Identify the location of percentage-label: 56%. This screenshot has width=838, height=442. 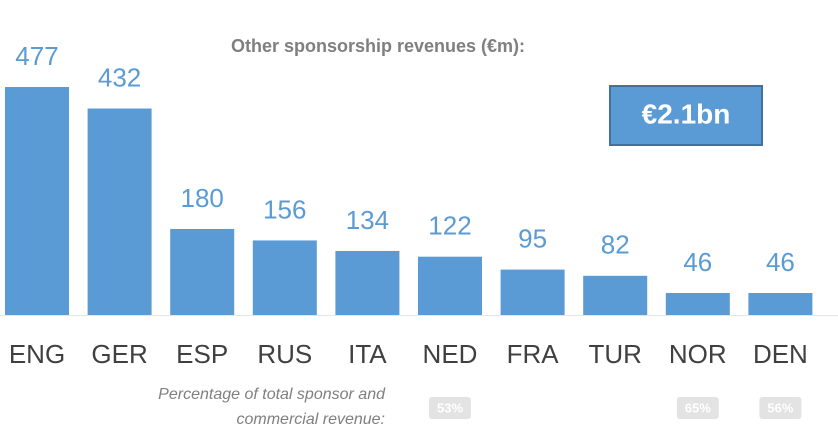
(780, 407).